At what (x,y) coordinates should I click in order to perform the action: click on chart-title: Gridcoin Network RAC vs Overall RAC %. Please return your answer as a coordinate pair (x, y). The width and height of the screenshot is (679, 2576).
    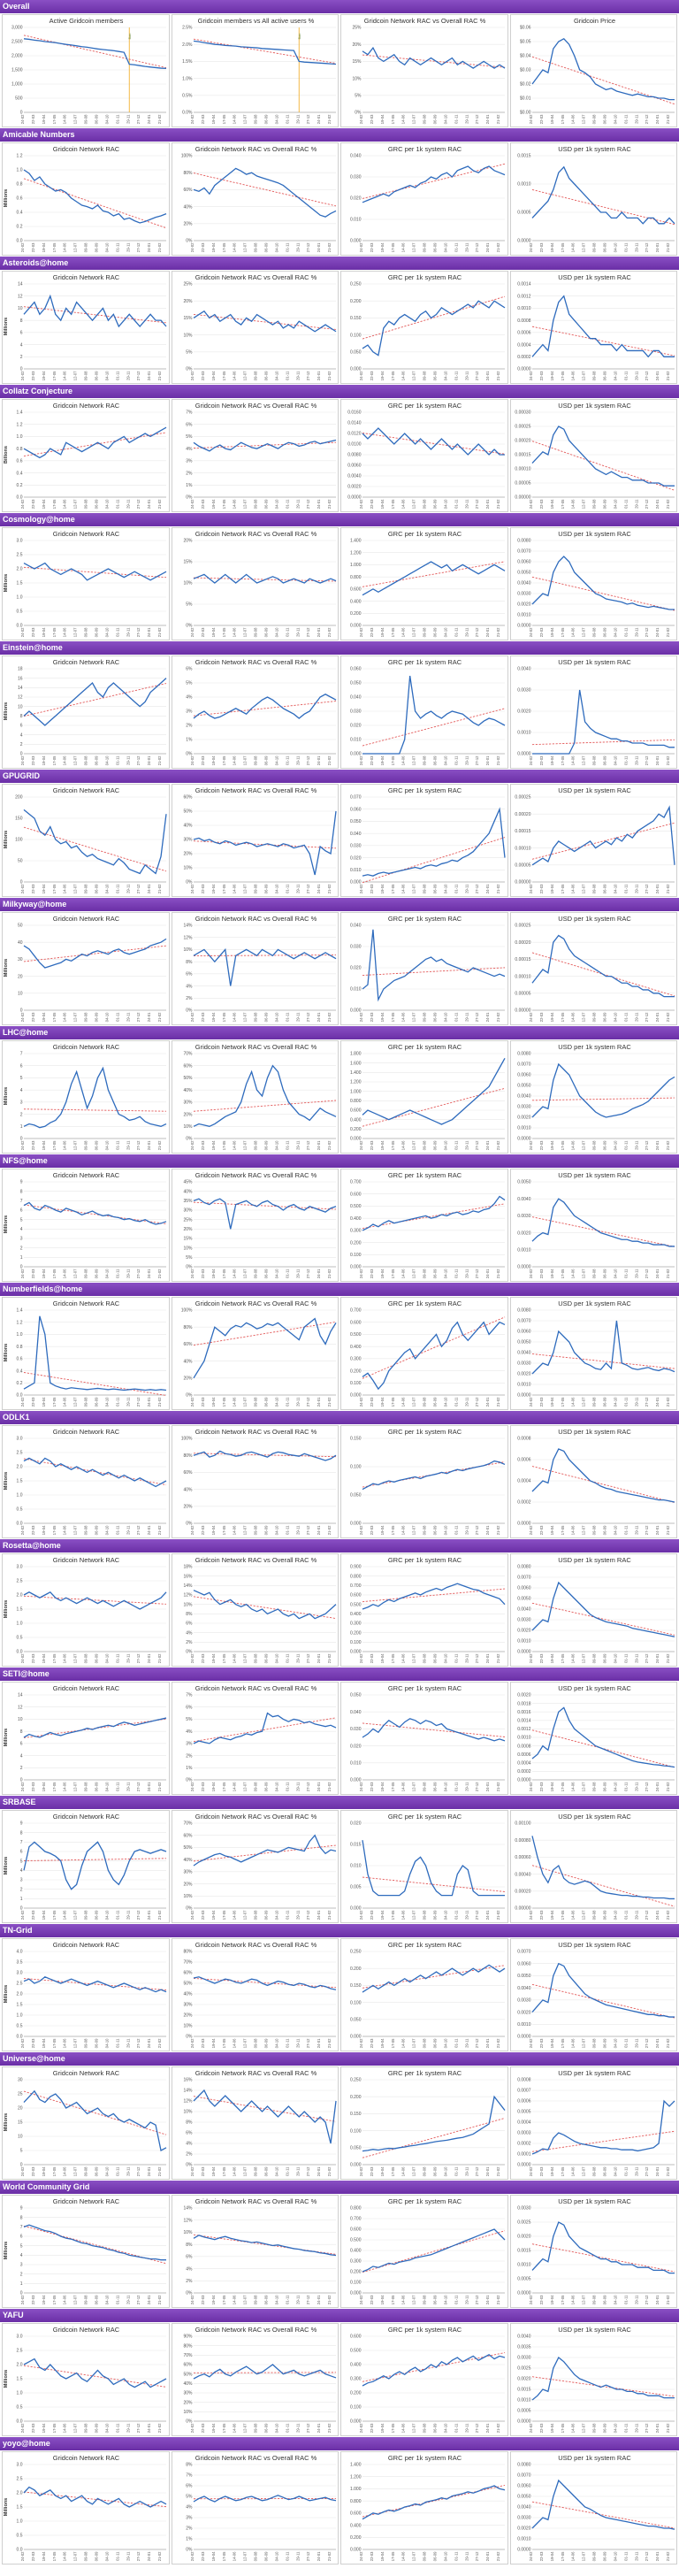
    Looking at the image, I should click on (256, 2458).